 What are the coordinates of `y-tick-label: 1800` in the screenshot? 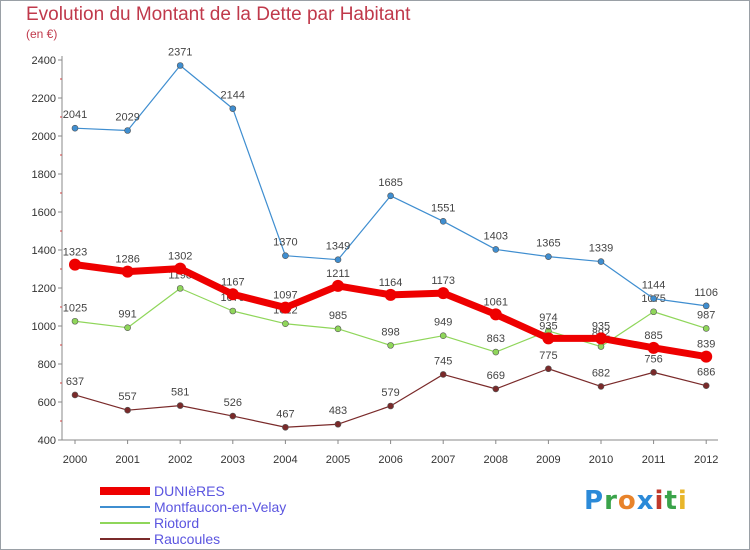 It's located at (44, 175).